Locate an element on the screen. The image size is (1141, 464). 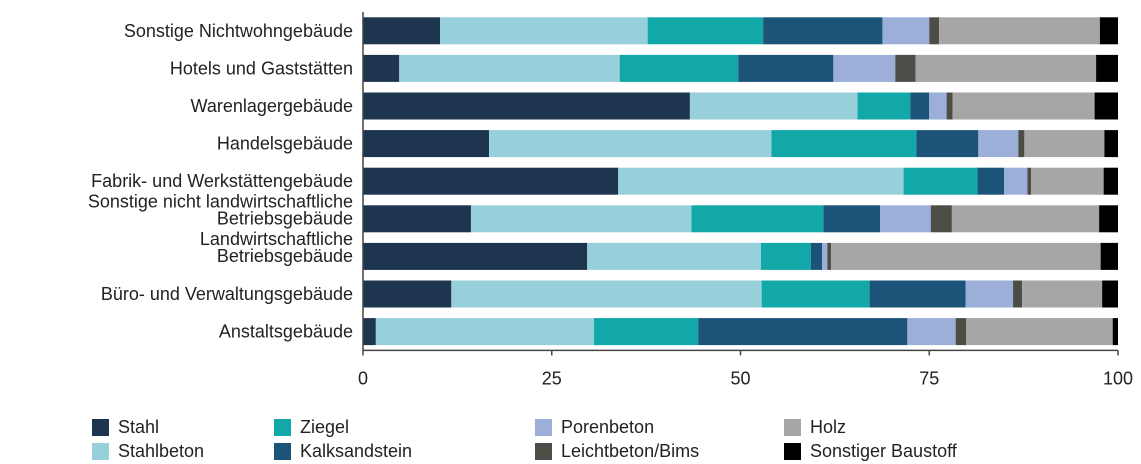
category-label: Hotels und Gaststätten is located at coordinates (261, 68).